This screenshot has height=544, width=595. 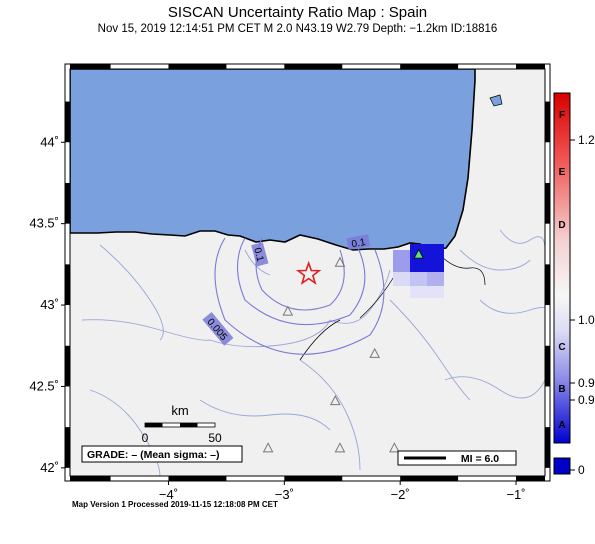 I want to click on island, so click(x=496, y=100).